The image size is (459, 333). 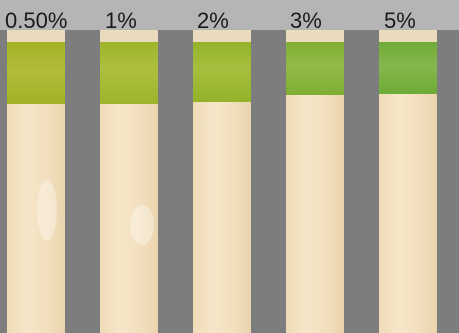 I want to click on strip-1-percent, so click(x=129, y=181).